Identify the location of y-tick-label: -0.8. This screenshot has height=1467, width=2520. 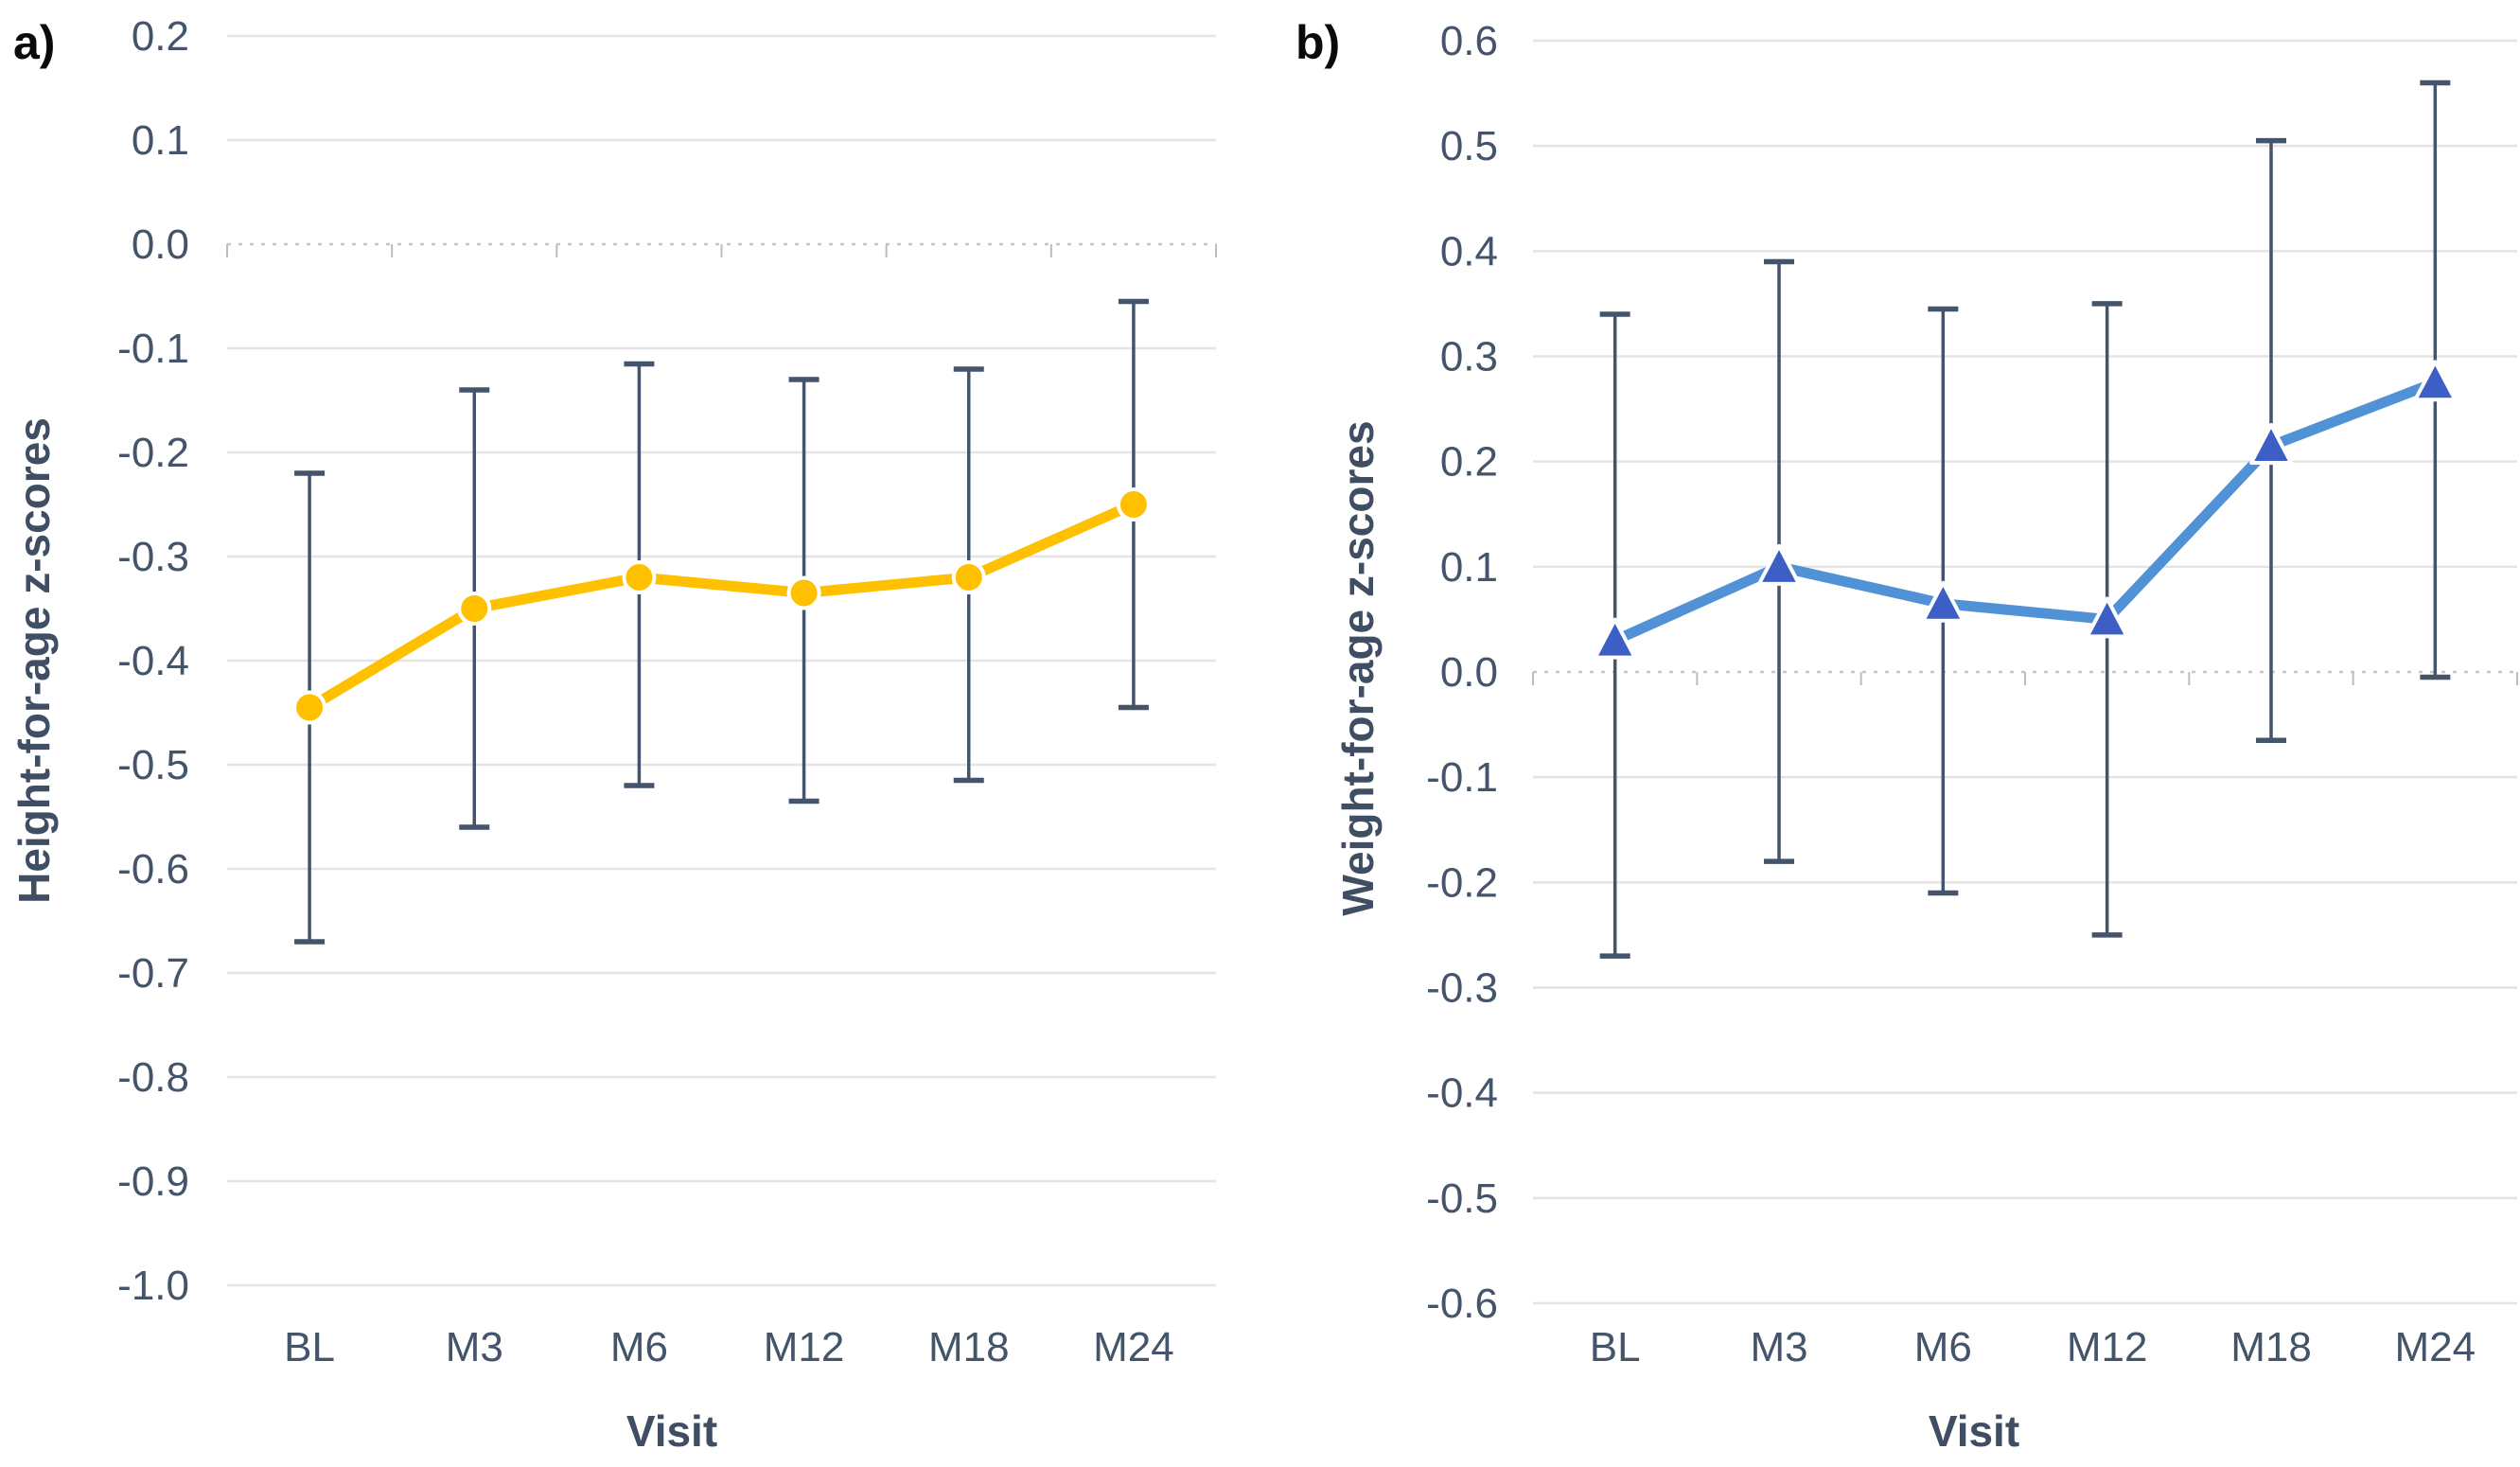
(153, 1077).